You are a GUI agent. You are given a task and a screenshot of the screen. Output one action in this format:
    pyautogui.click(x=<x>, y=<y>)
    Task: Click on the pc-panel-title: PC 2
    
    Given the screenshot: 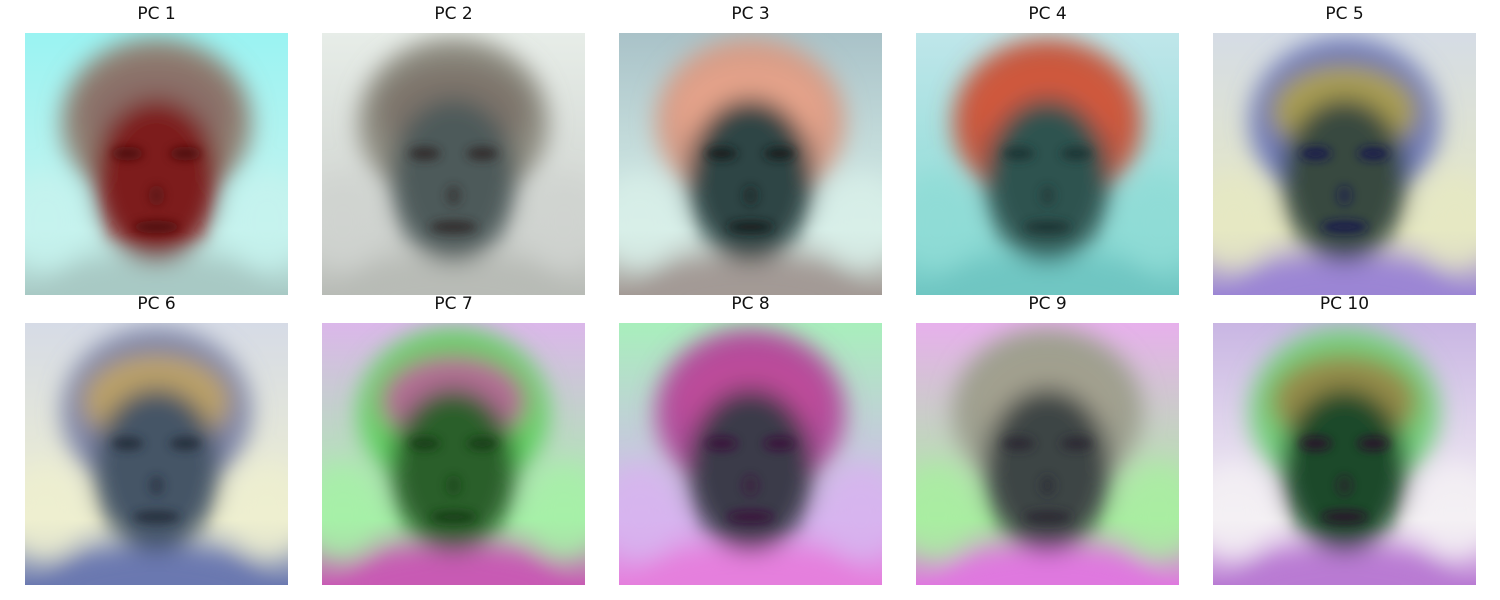 What is the action you would take?
    pyautogui.click(x=453, y=14)
    